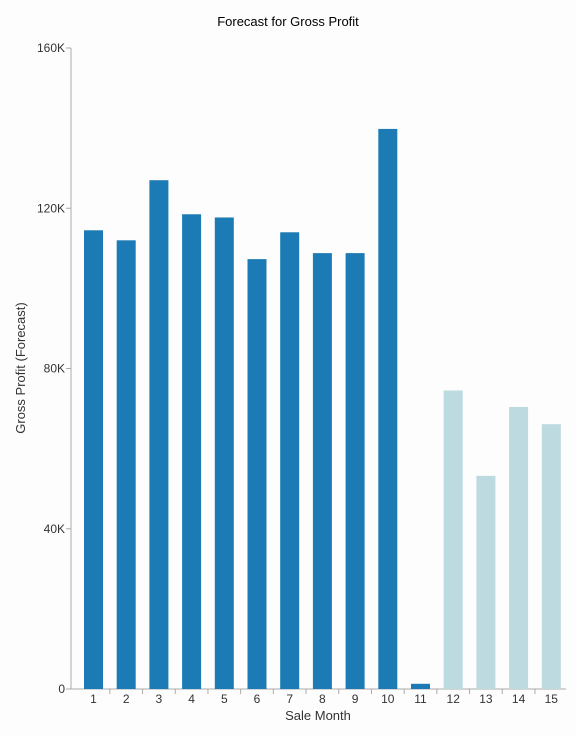 This screenshot has width=576, height=735. Describe the element at coordinates (257, 699) in the screenshot. I see `x-tick-label: 6` at that location.